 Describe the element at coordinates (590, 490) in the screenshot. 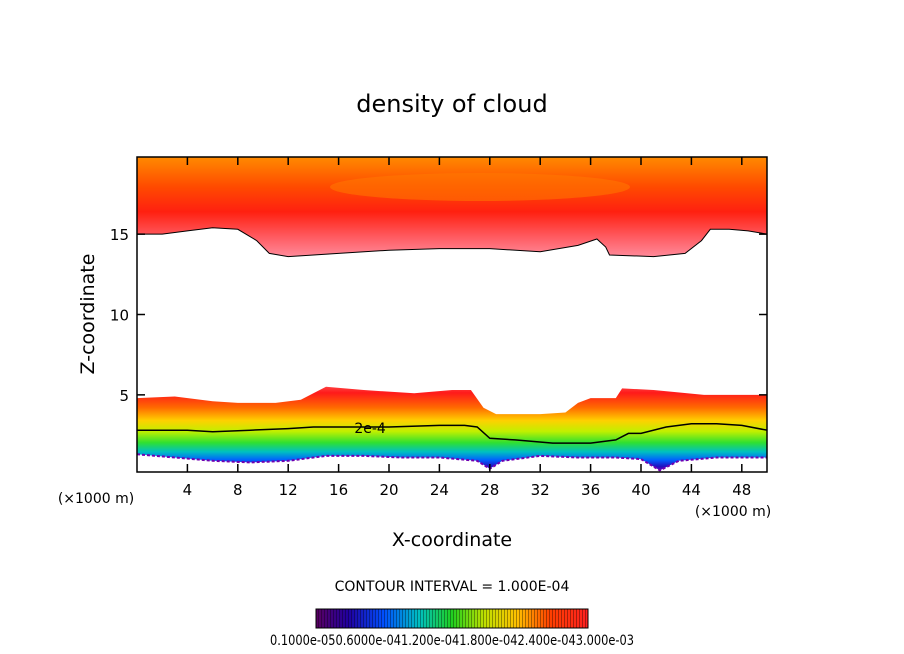

I see `x-tick-label: 36` at that location.